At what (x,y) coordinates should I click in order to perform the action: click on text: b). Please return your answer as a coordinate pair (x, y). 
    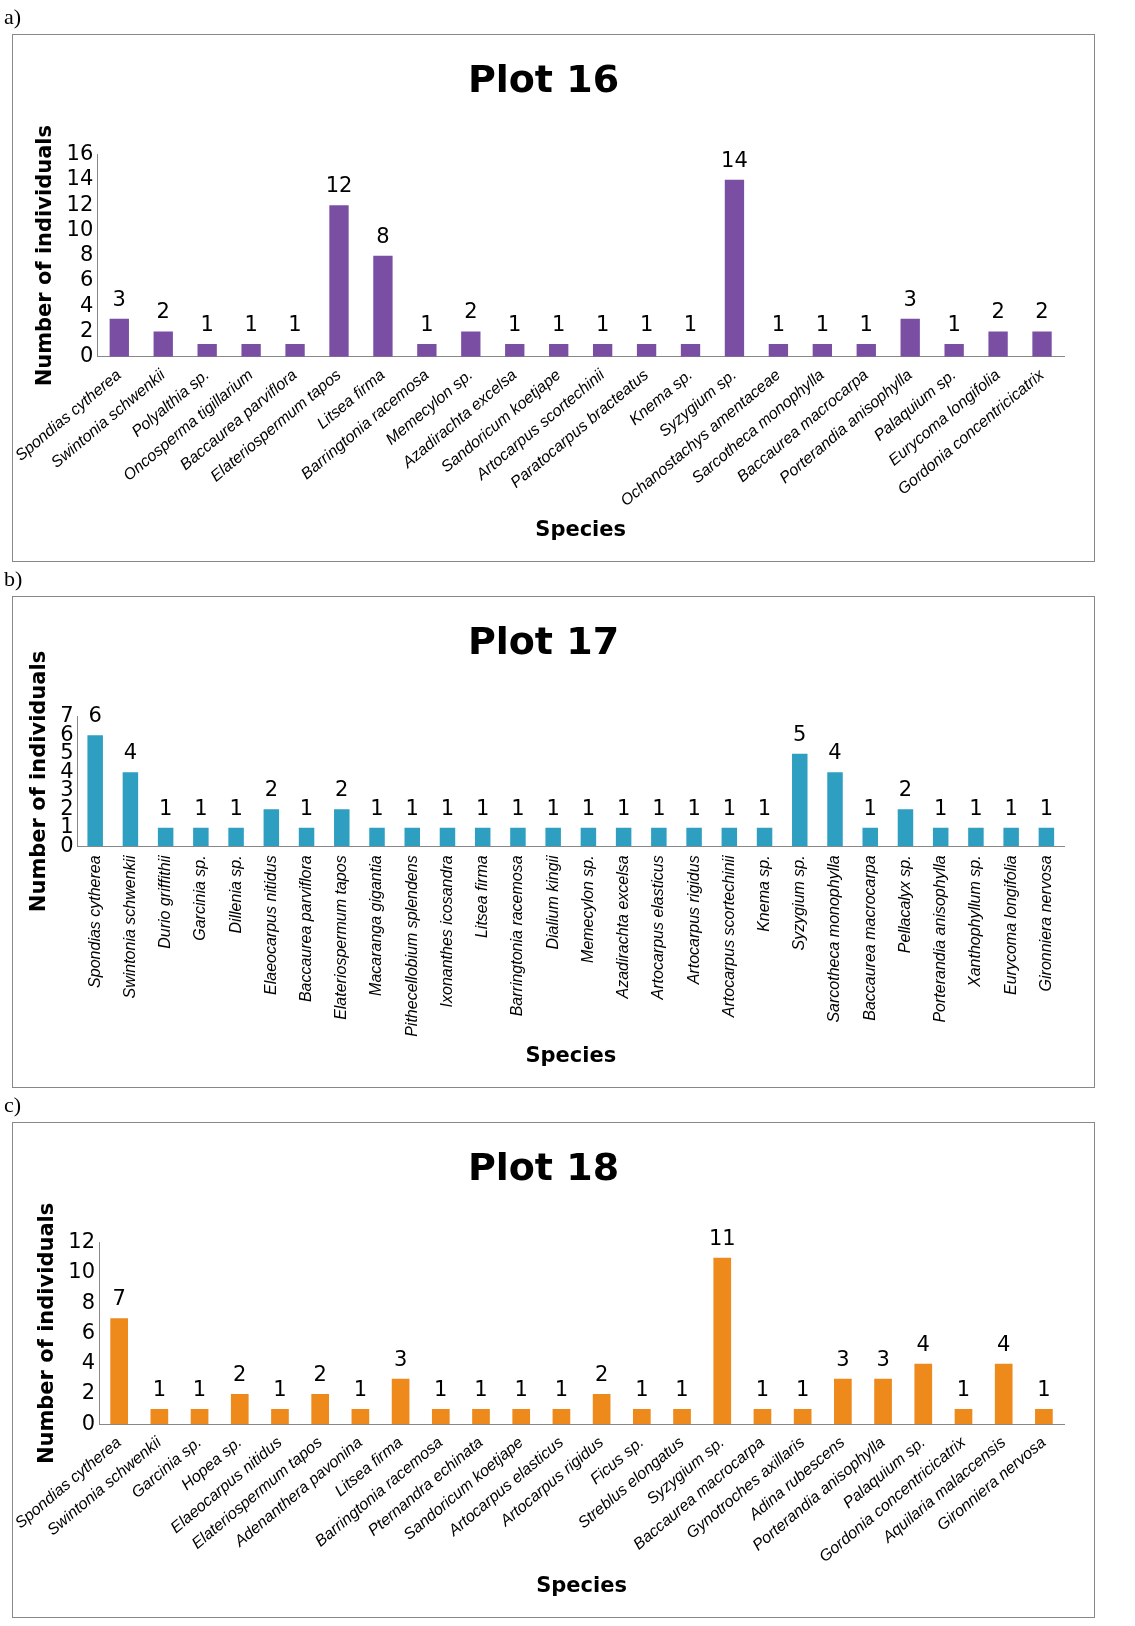
    Looking at the image, I should click on (13, 579).